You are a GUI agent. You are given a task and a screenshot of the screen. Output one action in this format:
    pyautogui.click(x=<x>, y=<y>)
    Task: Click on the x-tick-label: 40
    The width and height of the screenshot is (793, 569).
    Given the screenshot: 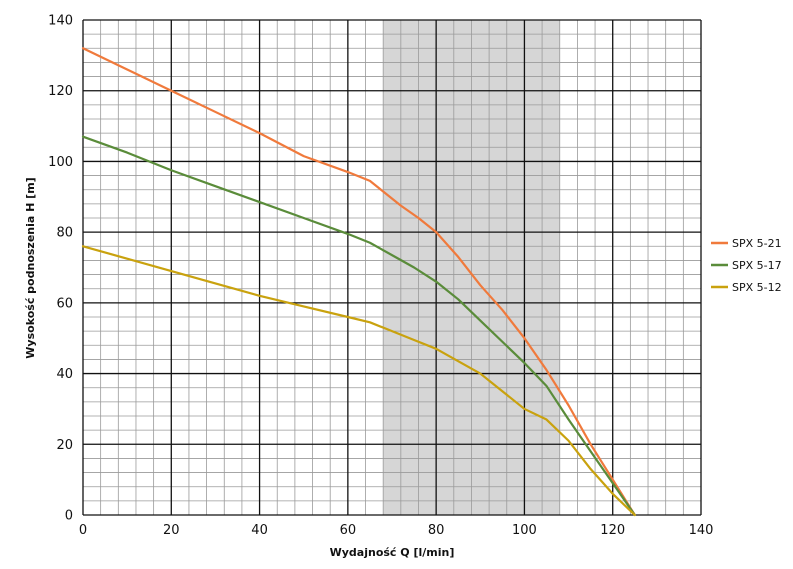 What is the action you would take?
    pyautogui.click(x=259, y=530)
    